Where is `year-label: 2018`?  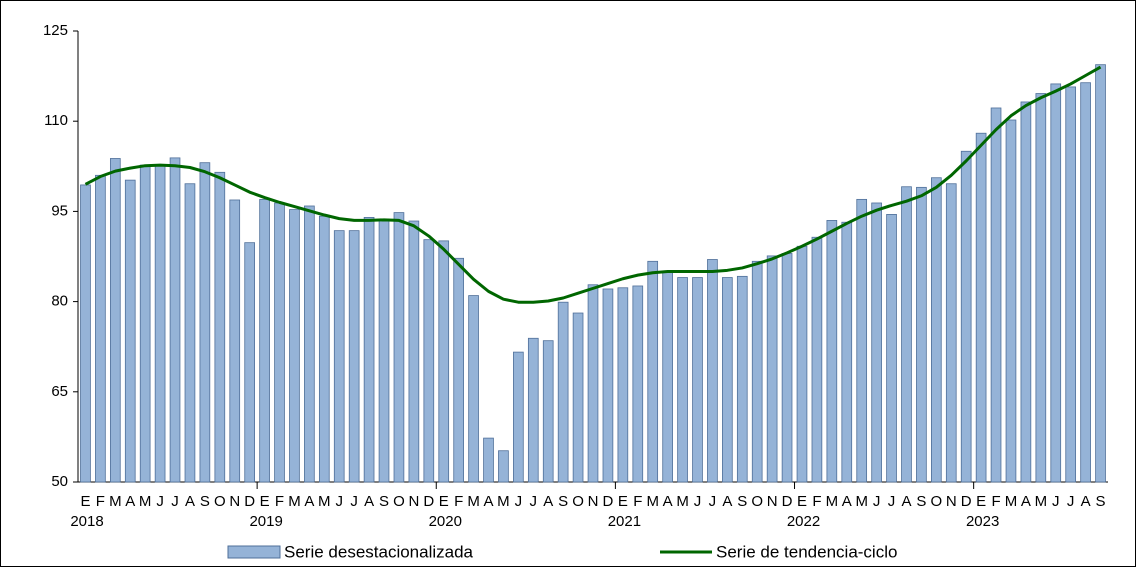
year-label: 2018 is located at coordinates (86, 521).